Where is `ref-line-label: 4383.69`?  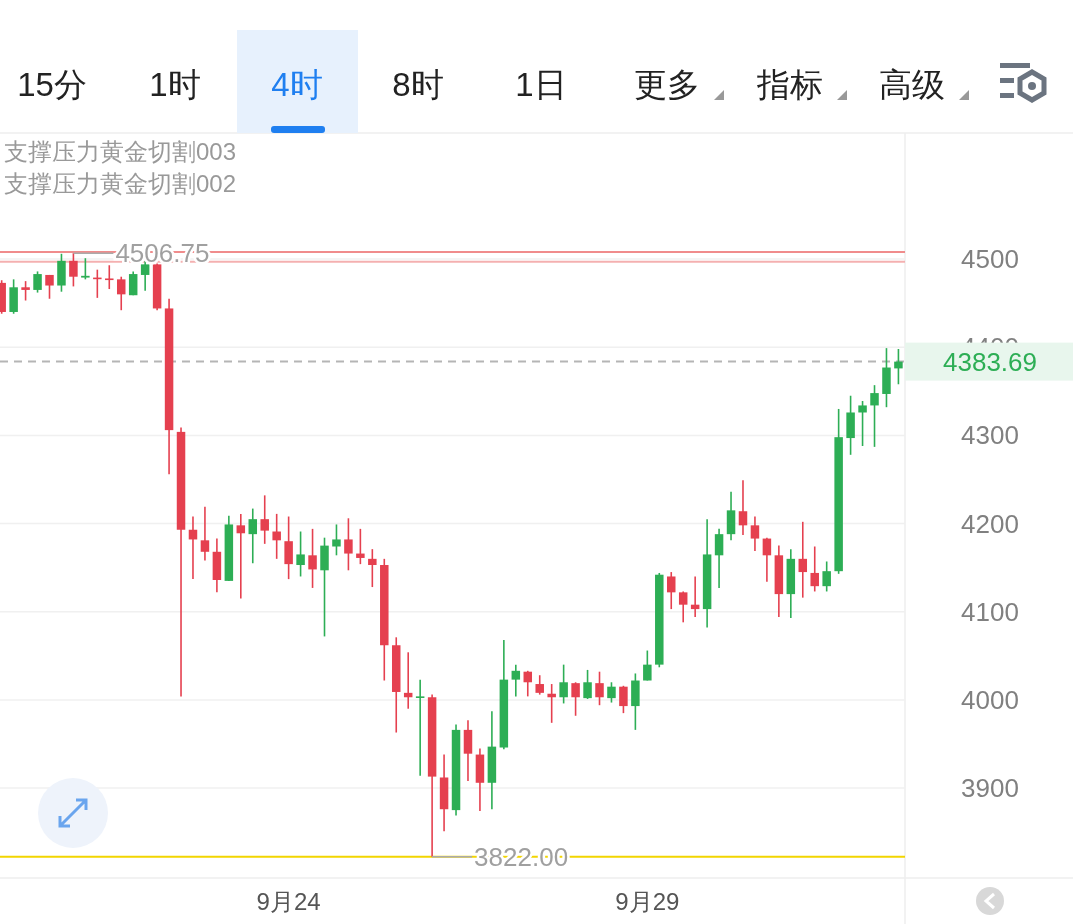 ref-line-label: 4383.69 is located at coordinates (990, 361).